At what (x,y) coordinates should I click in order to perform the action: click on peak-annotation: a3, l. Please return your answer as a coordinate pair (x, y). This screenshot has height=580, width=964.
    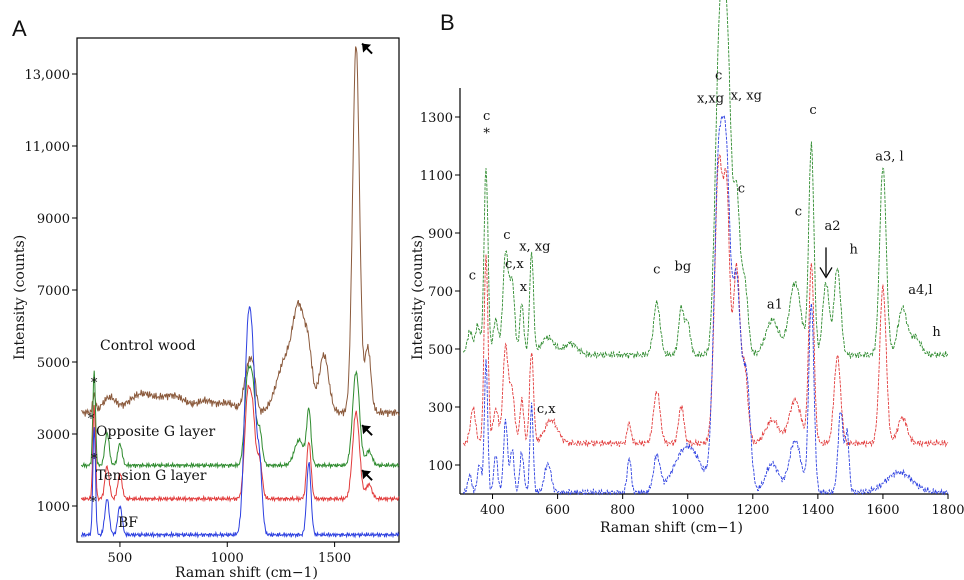
    Looking at the image, I should click on (889, 157).